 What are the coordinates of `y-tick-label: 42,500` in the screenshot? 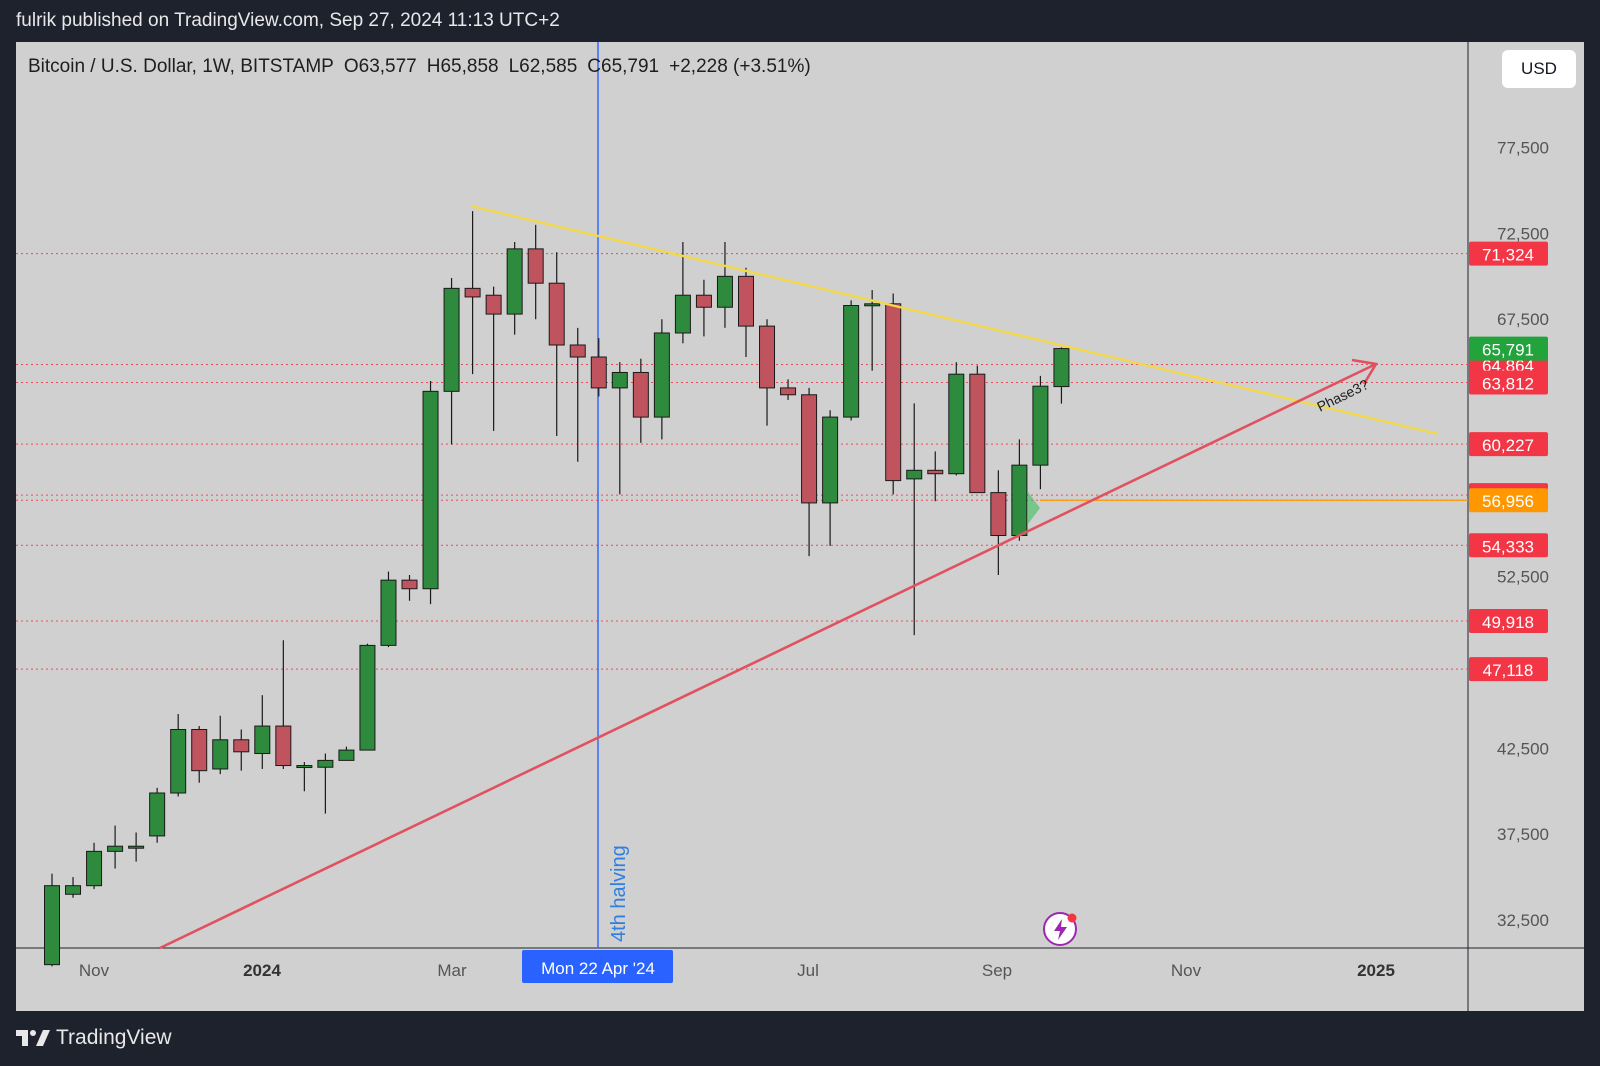 It's located at (1523, 748).